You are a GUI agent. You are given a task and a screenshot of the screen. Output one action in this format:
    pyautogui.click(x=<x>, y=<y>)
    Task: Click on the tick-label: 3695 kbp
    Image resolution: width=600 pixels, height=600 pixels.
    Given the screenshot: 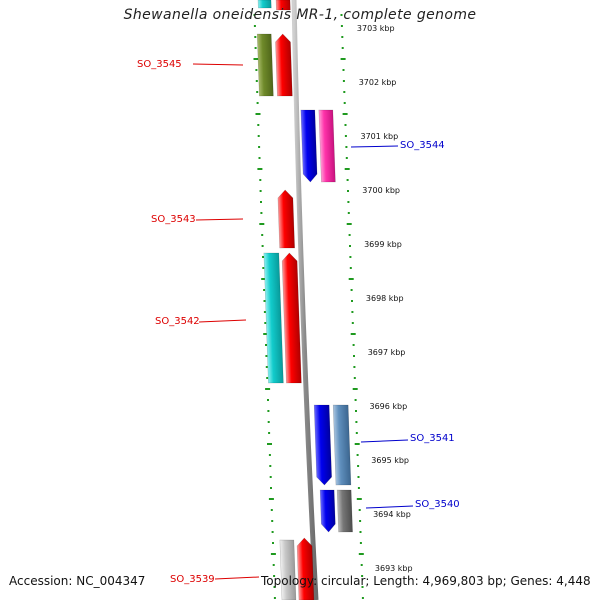 What is the action you would take?
    pyautogui.click(x=390, y=460)
    